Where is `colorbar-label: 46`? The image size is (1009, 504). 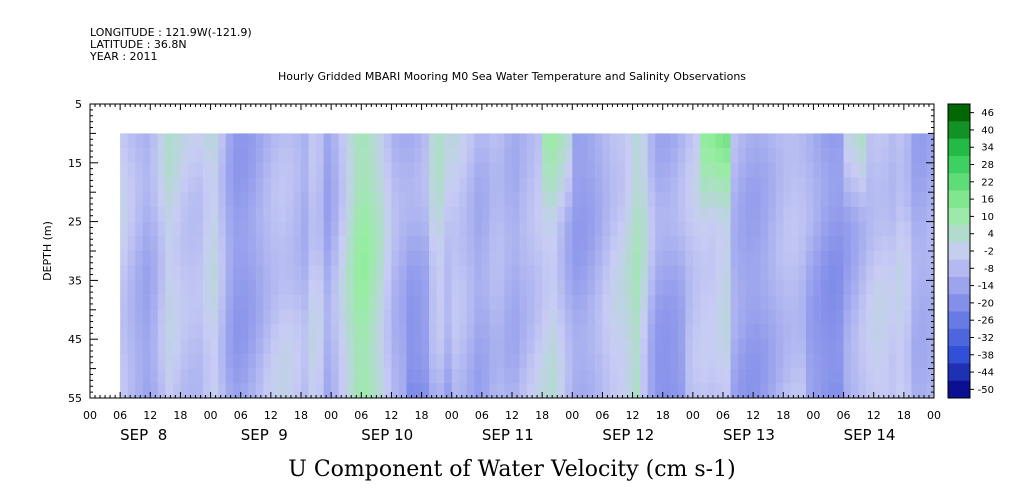
colorbar-label: 46 is located at coordinates (987, 113).